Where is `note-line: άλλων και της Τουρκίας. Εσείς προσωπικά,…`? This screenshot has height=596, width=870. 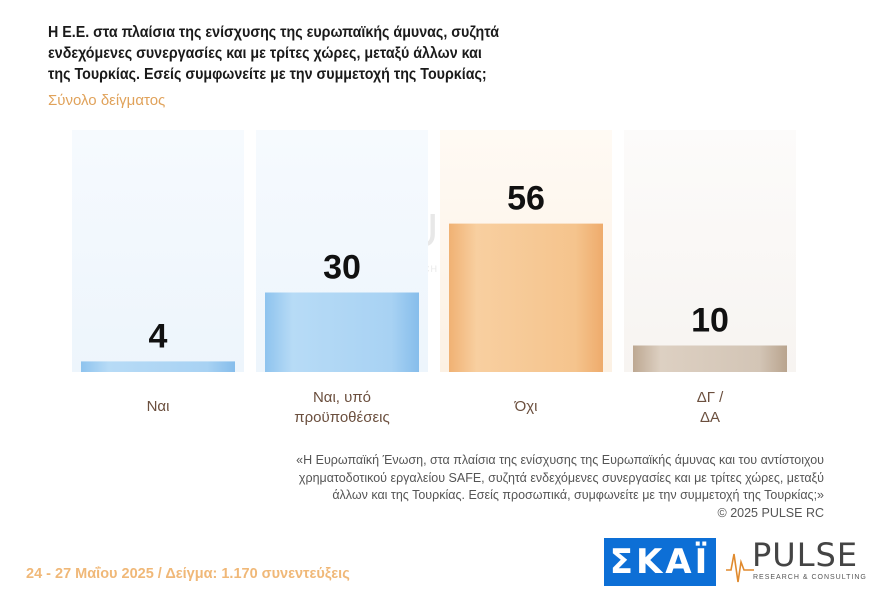
note-line: άλλων και της Τουρκίας. Εσείς προσωπικά,… is located at coordinates (578, 495).